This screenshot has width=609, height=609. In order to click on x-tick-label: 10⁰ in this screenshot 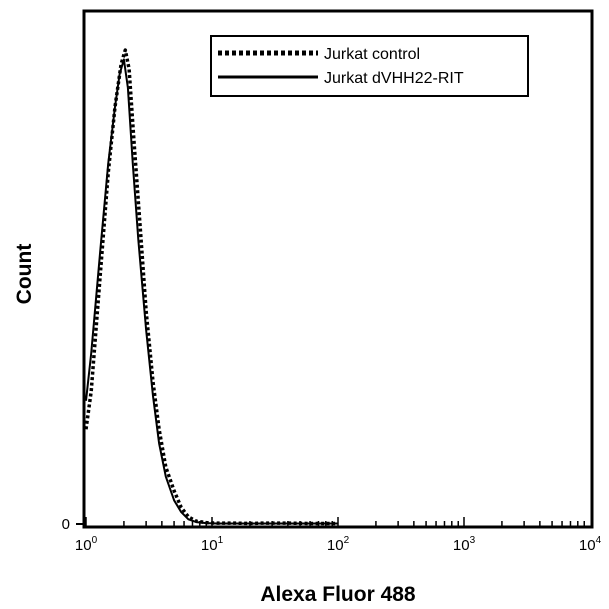, I will do `click(86, 544)`.